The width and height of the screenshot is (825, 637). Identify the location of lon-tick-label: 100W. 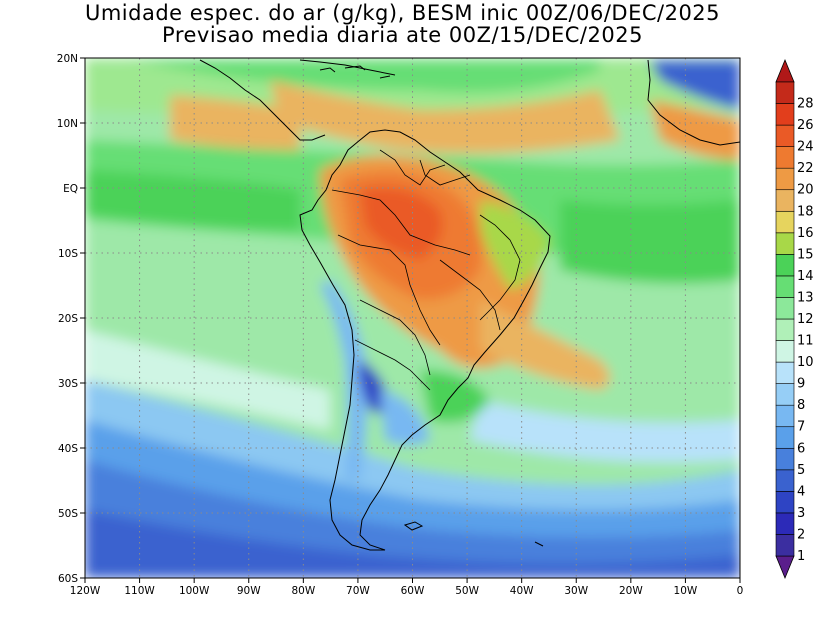
(194, 591).